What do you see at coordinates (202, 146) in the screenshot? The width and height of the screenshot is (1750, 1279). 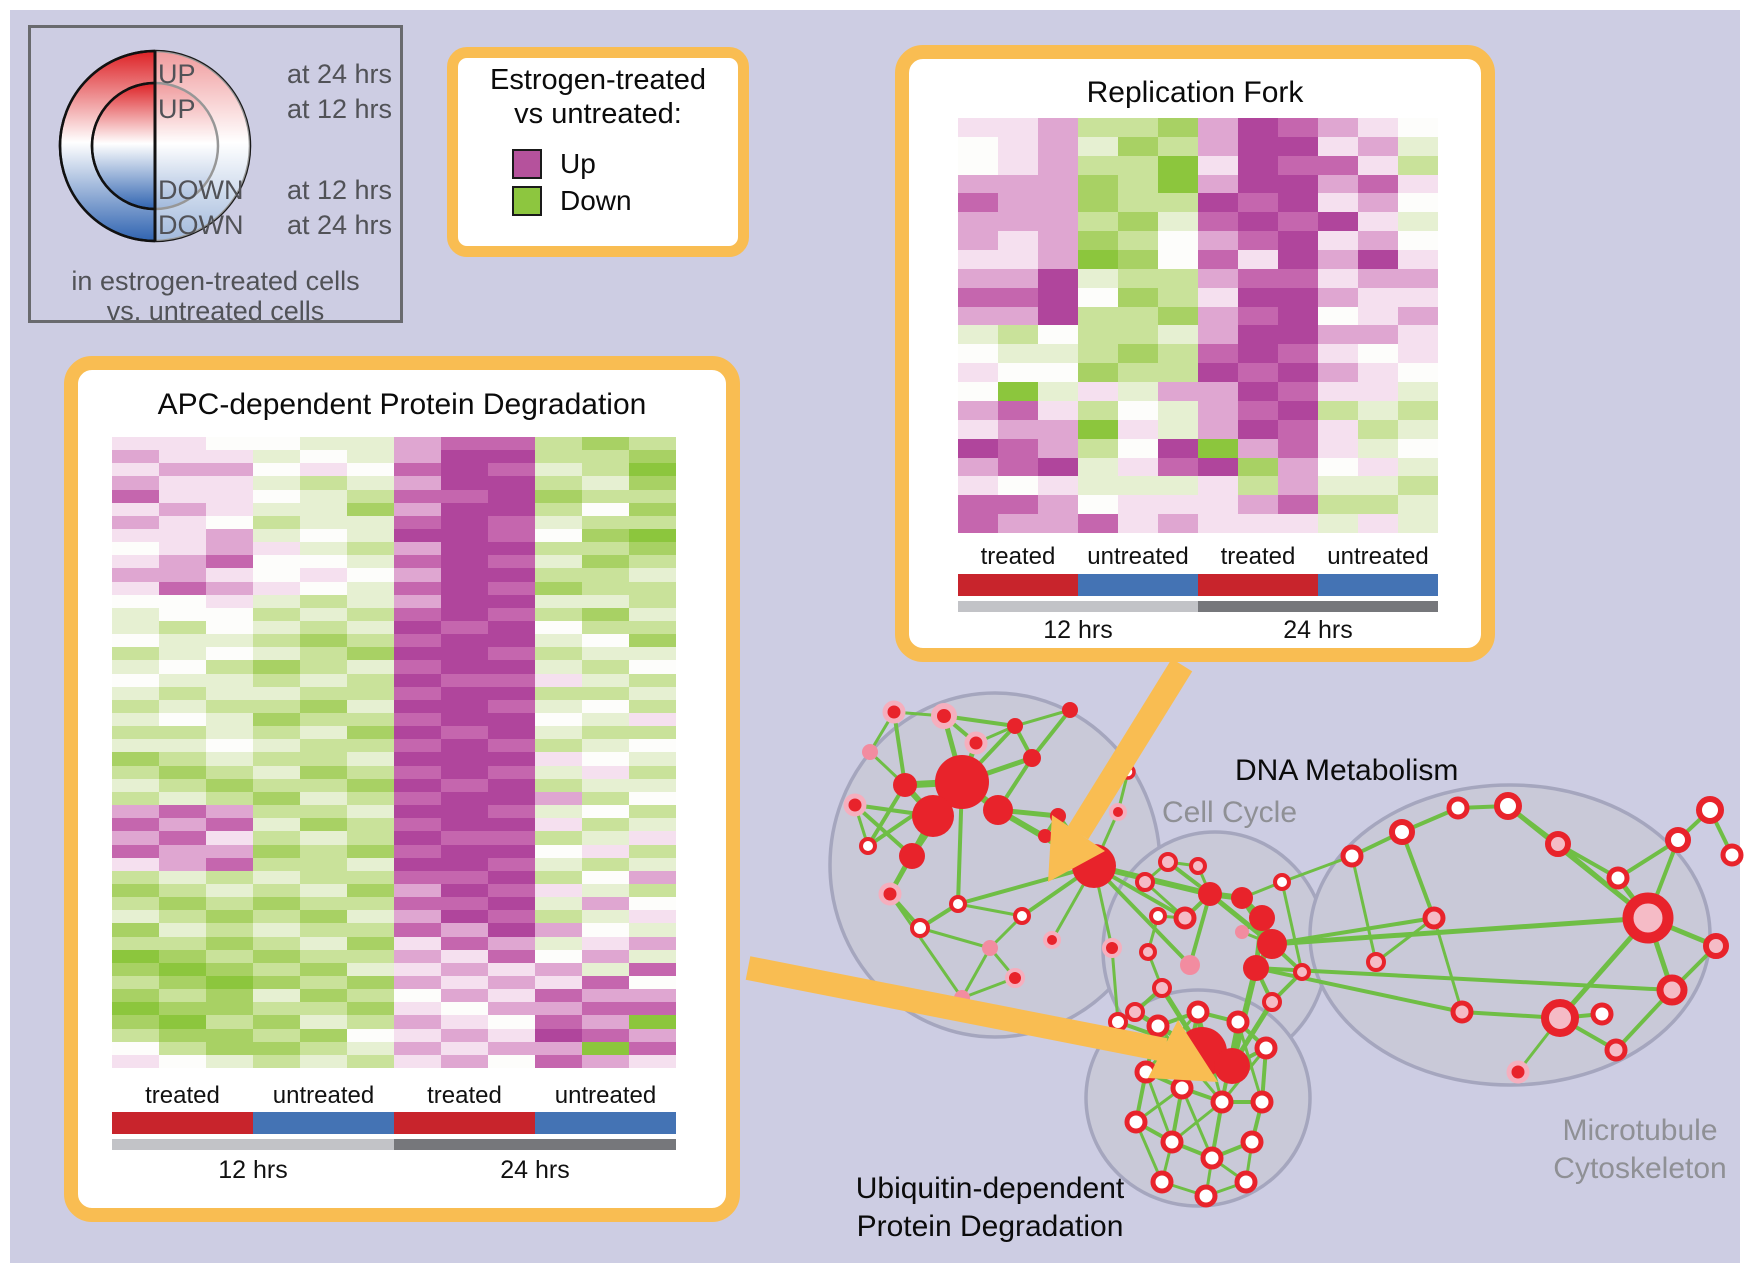 I see `right-half-fade` at bounding box center [202, 146].